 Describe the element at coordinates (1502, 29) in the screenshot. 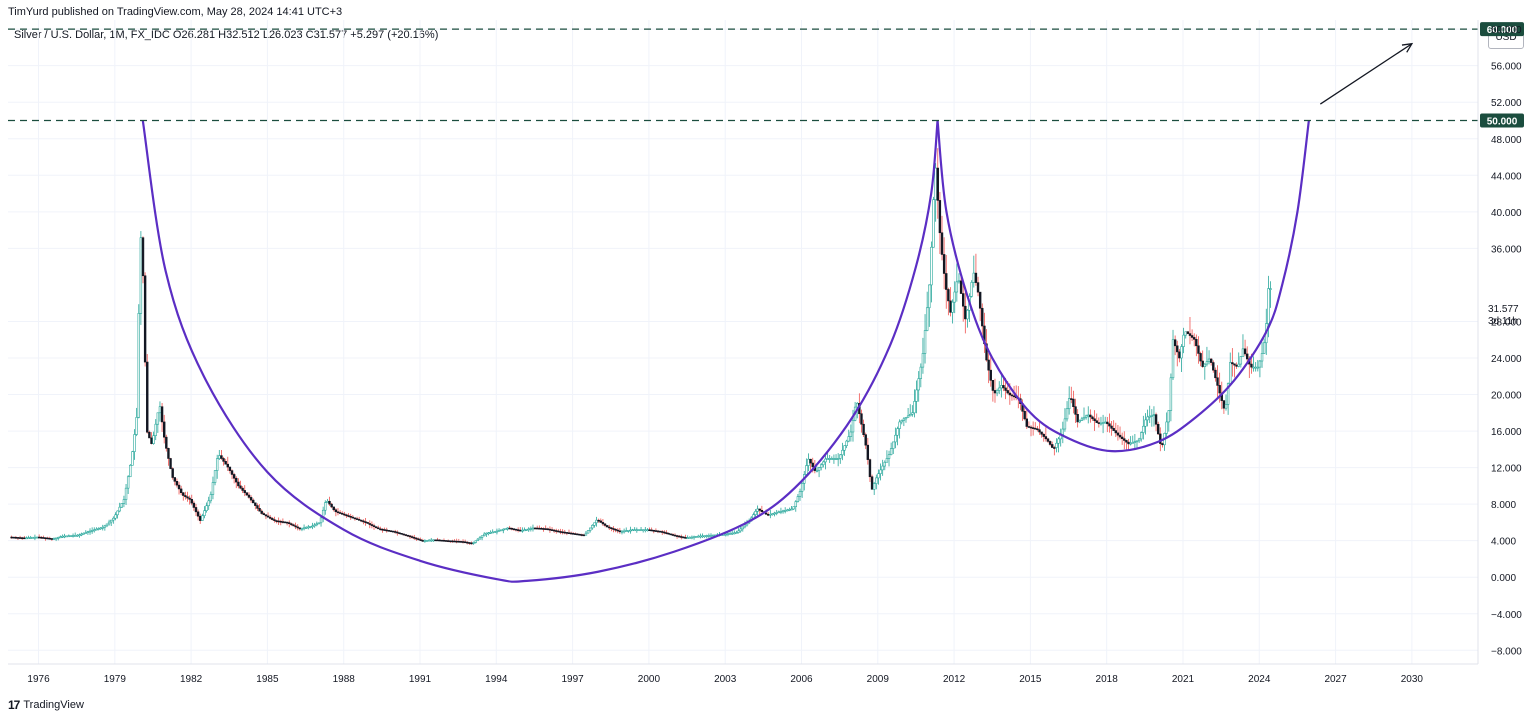

I see `level-badge` at that location.